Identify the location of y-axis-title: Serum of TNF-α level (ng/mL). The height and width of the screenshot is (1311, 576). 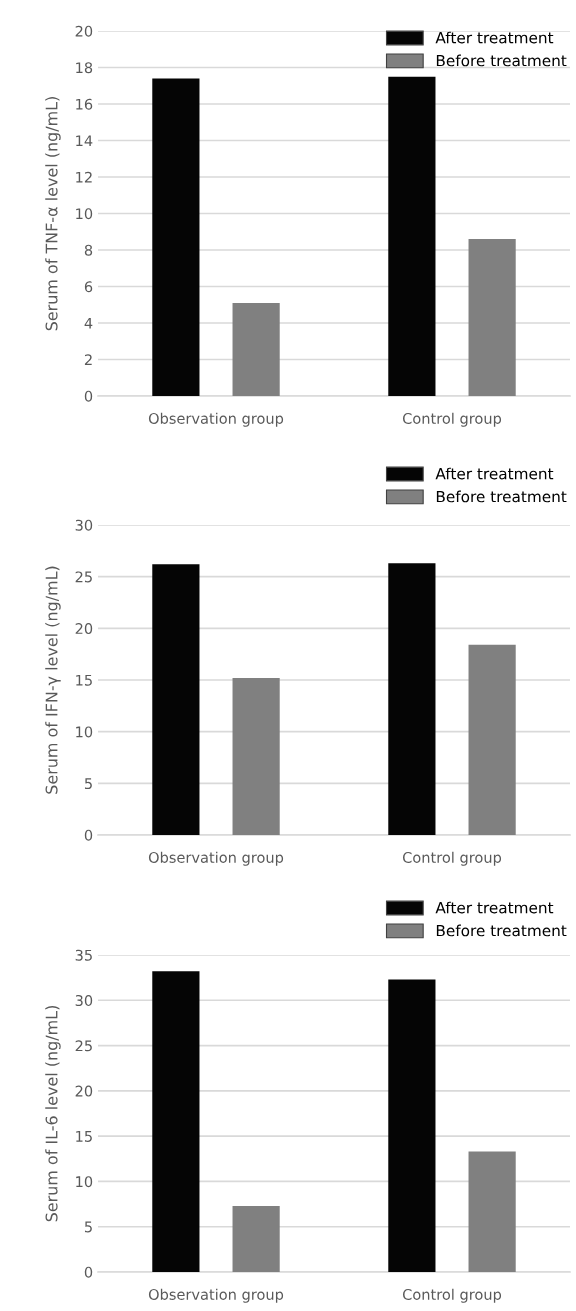
(53, 214).